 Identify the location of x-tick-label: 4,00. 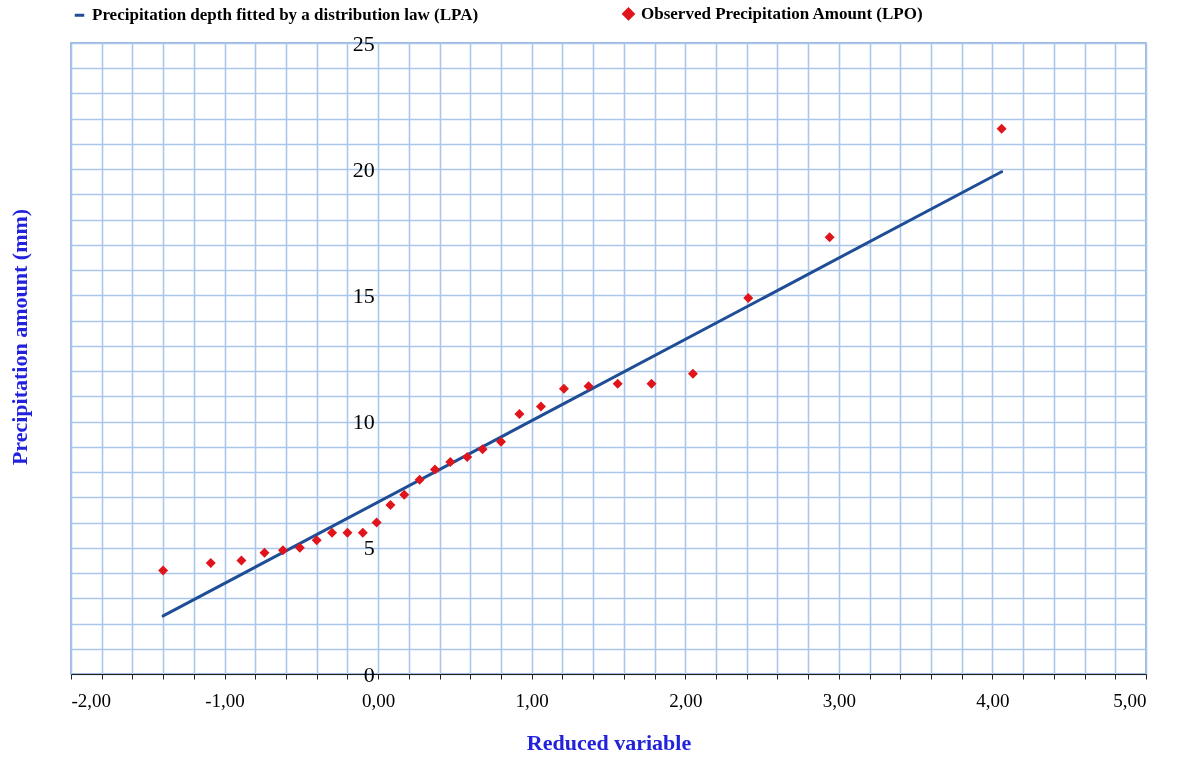
(993, 700).